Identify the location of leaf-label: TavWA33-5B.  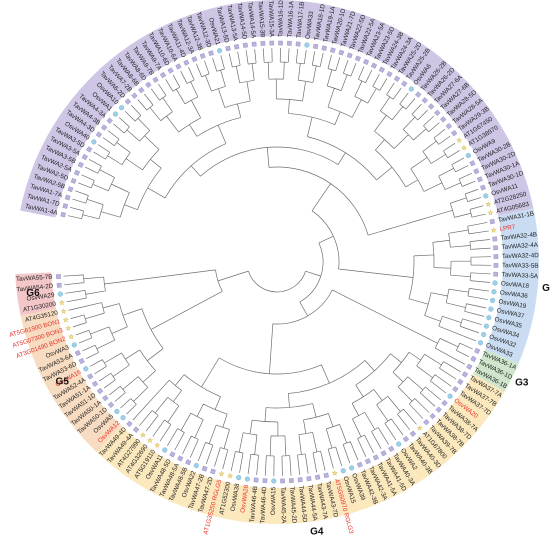
(520, 266).